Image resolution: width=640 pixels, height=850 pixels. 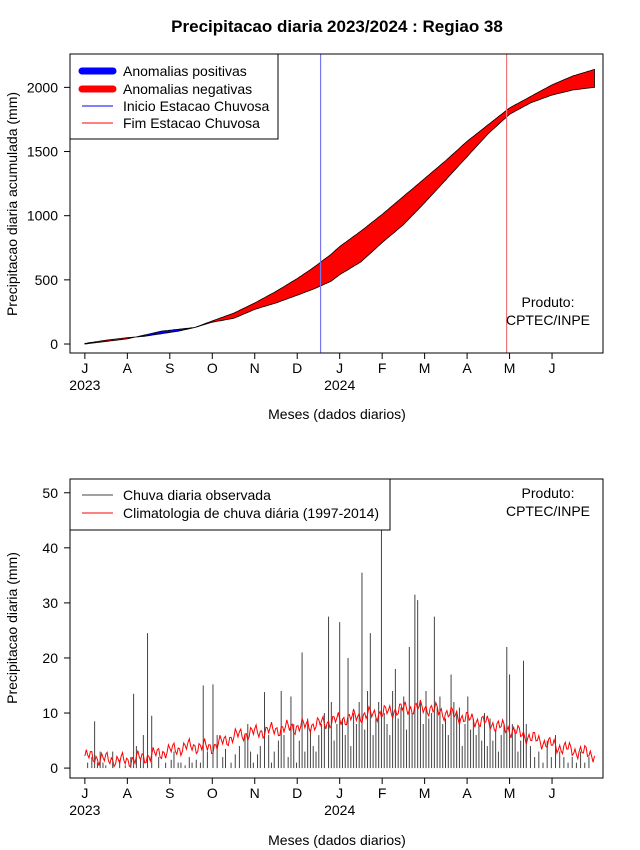 What do you see at coordinates (212, 793) in the screenshot?
I see `x-tick-label-2: O` at bounding box center [212, 793].